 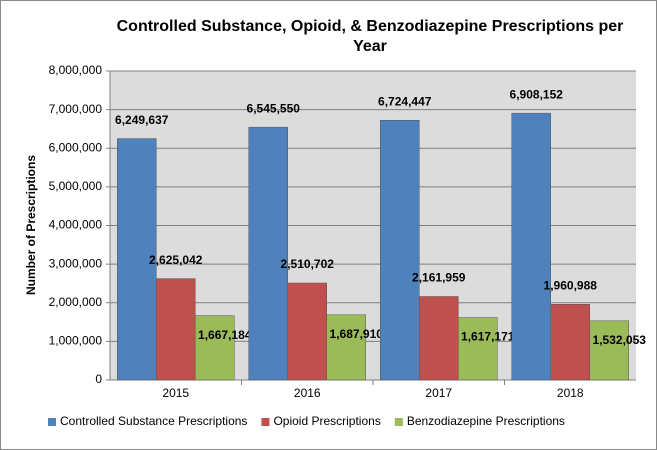 What do you see at coordinates (76, 302) in the screenshot?
I see `y-tick-label: 2,000,000` at bounding box center [76, 302].